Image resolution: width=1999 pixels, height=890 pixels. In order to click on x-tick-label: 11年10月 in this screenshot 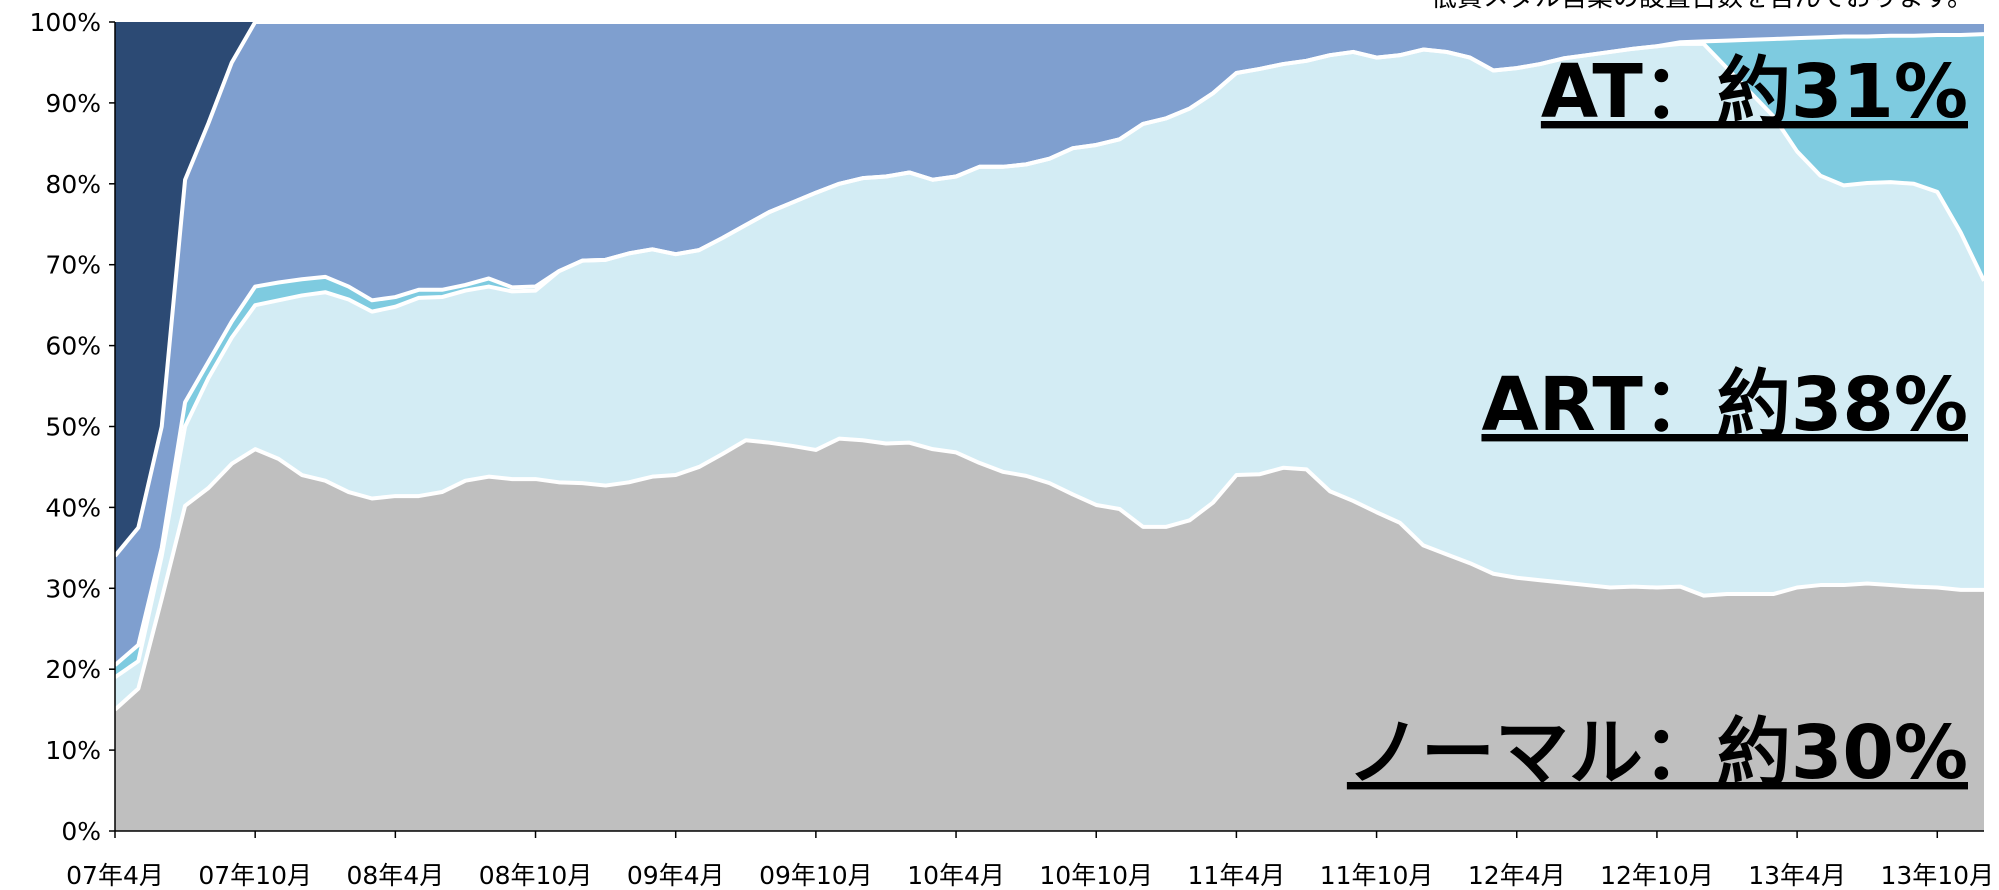, I will do `click(1377, 875)`.